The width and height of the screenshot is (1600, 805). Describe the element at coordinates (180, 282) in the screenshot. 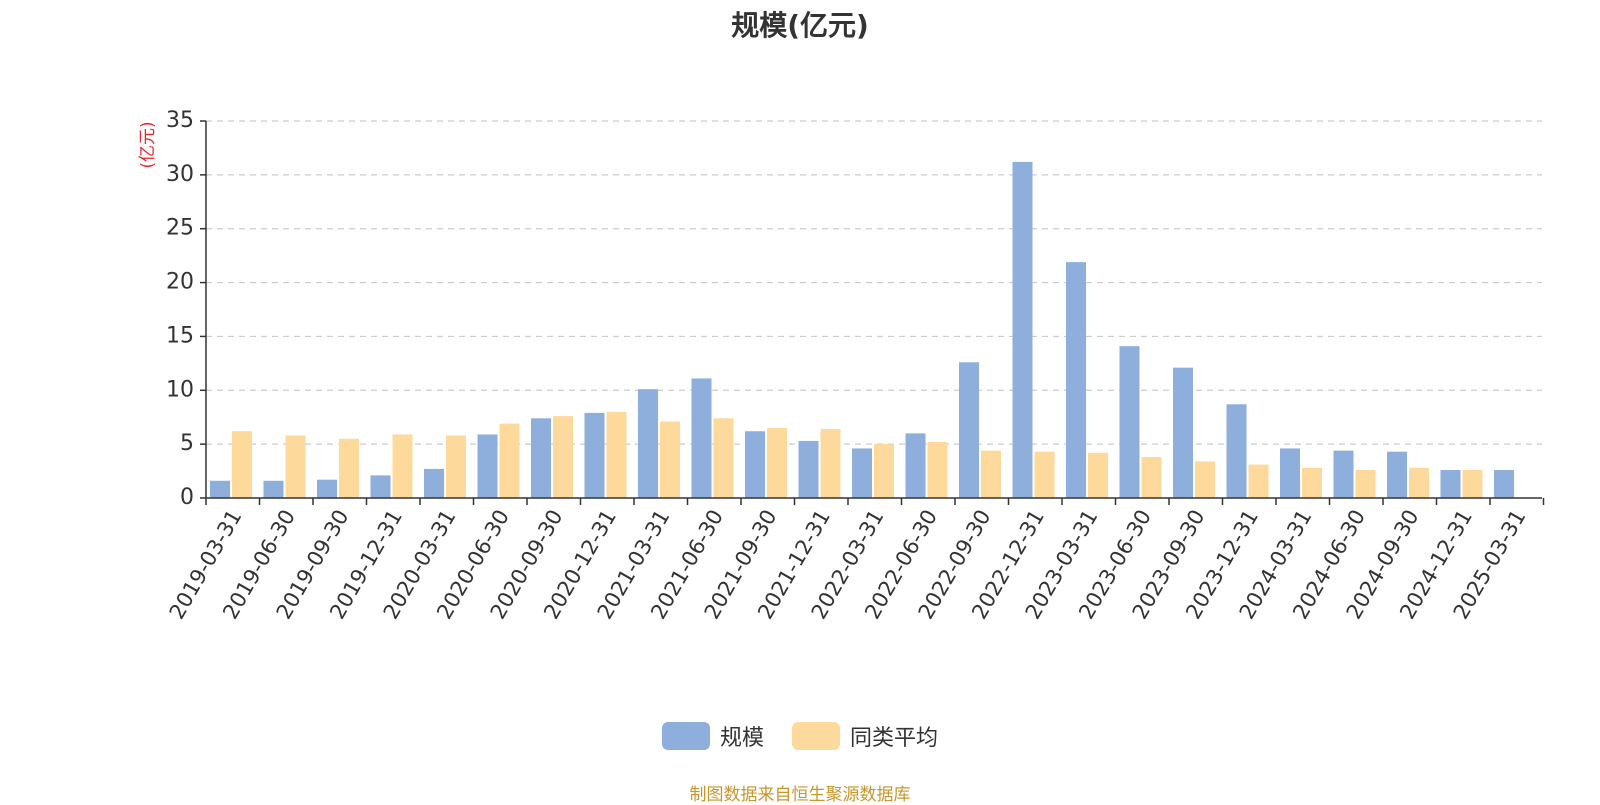

I see `y-tick-label: 20` at that location.